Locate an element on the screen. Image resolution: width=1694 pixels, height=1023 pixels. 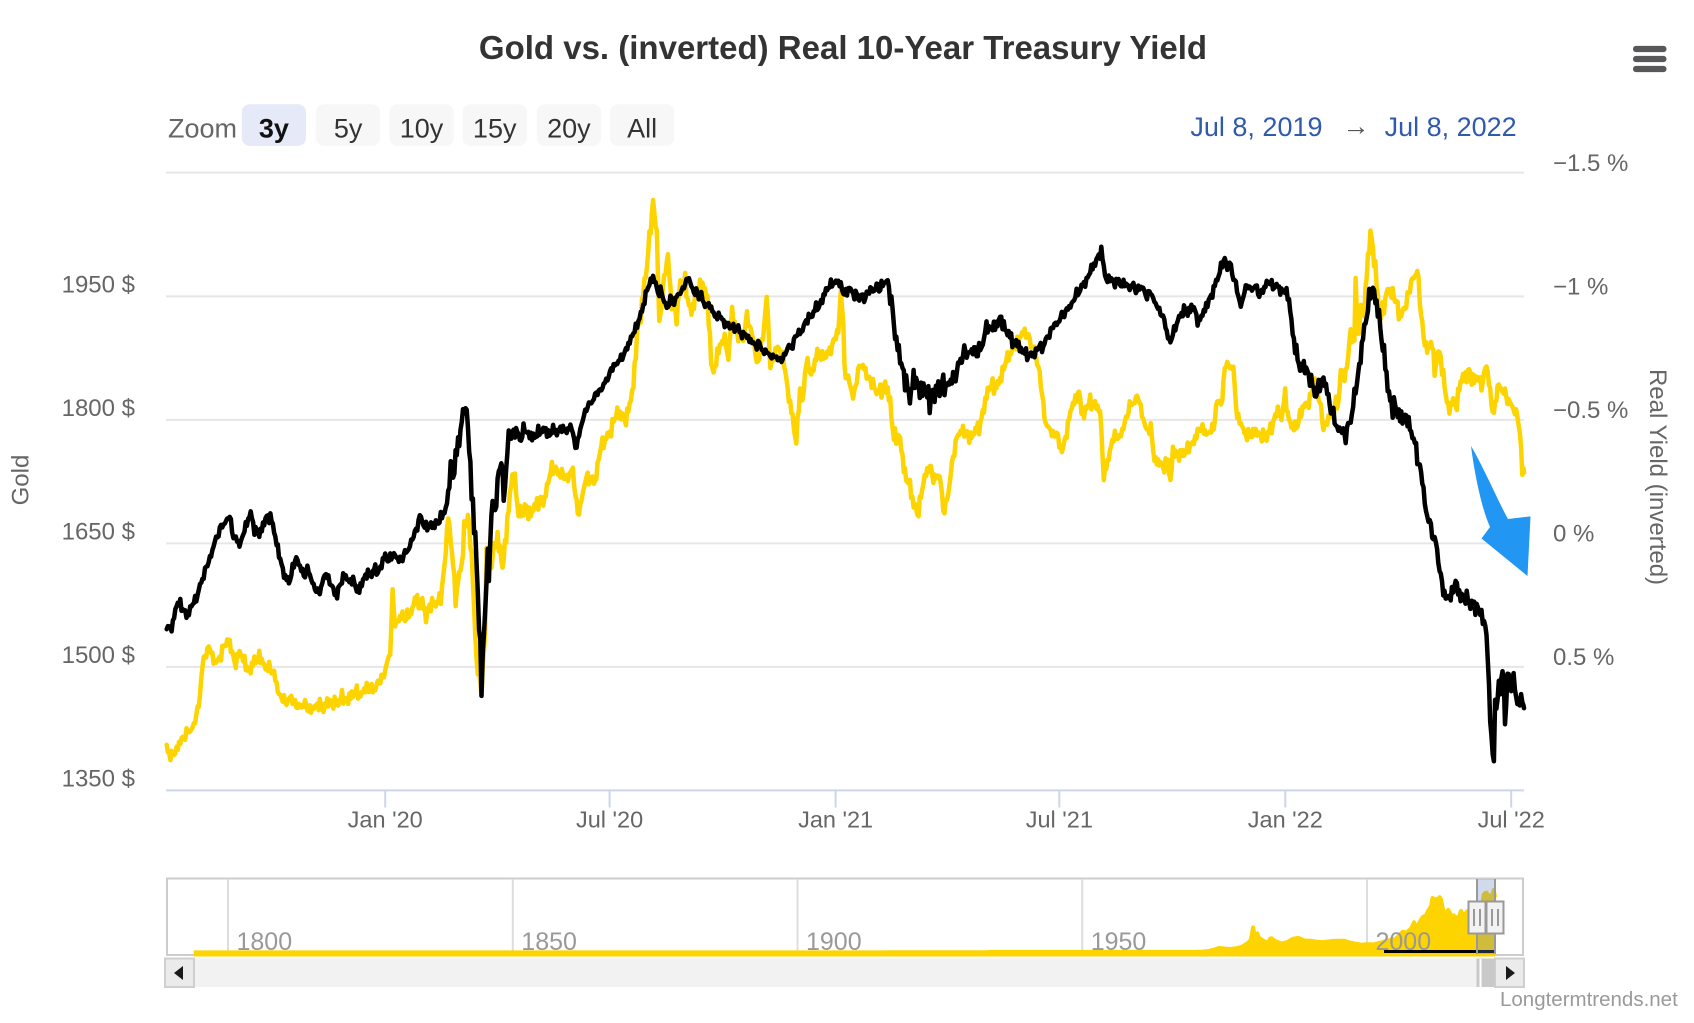
svg-text: 1950 $ is located at coordinates (98, 285).